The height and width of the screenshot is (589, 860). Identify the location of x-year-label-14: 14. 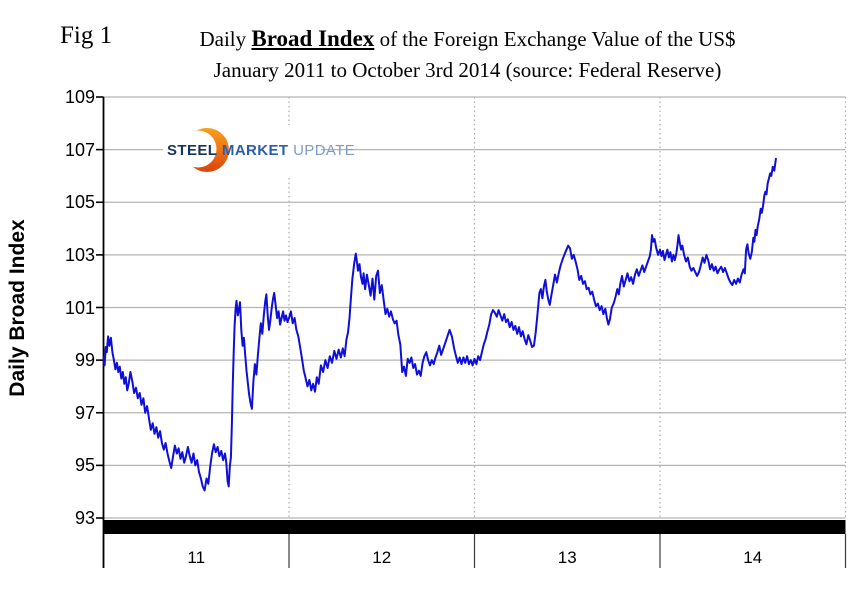
(753, 557).